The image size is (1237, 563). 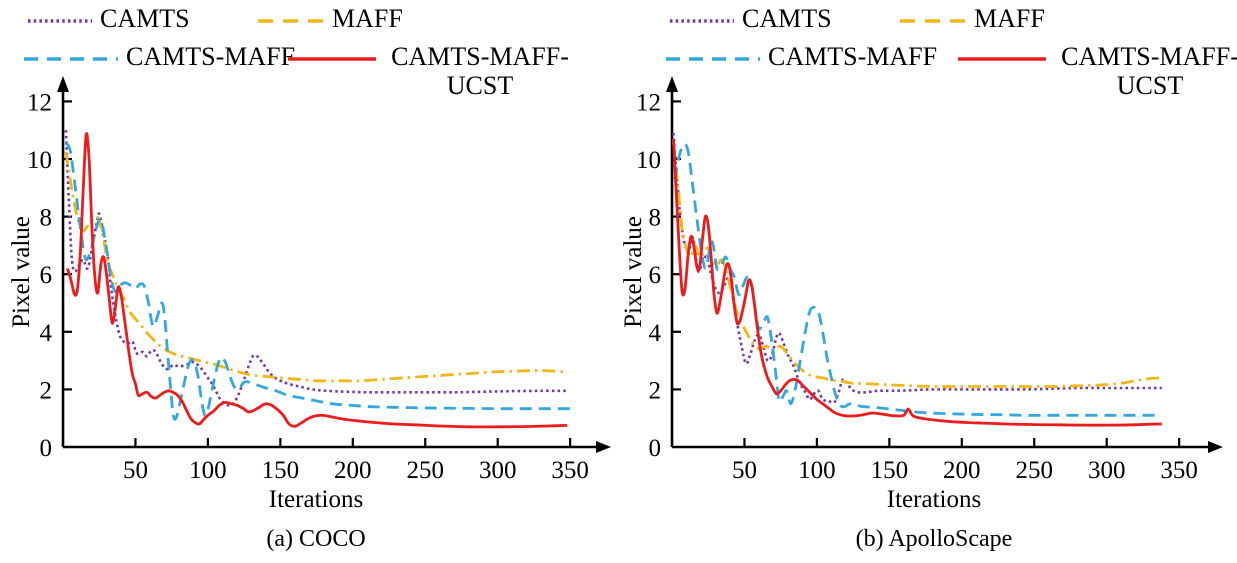 I want to click on chart-caption: (a) COCO, so click(x=316, y=539).